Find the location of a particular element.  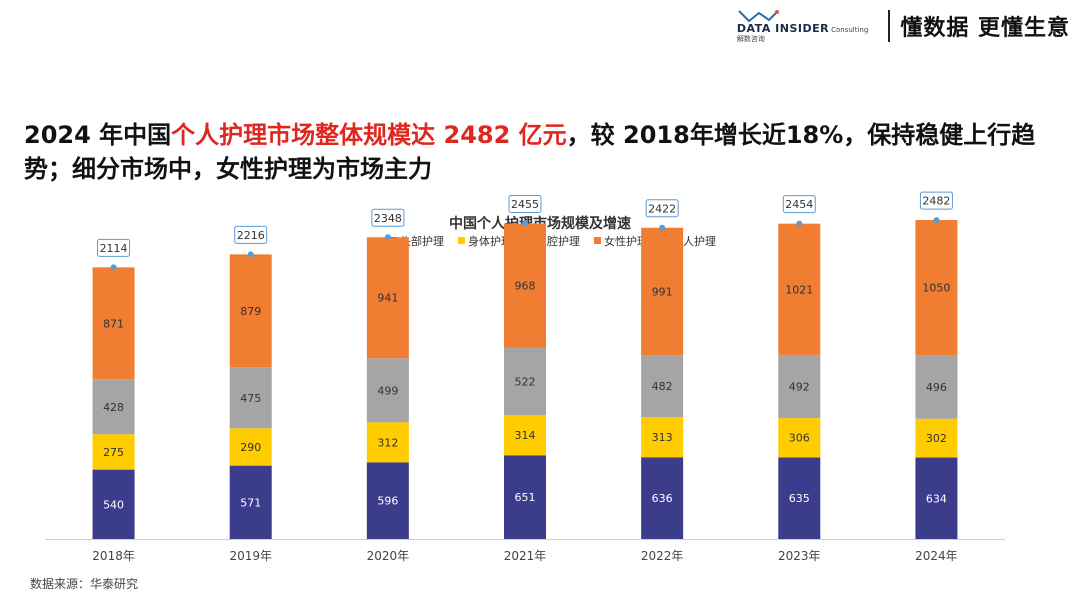

legend-label-3: 女性护理 is located at coordinates (626, 241).